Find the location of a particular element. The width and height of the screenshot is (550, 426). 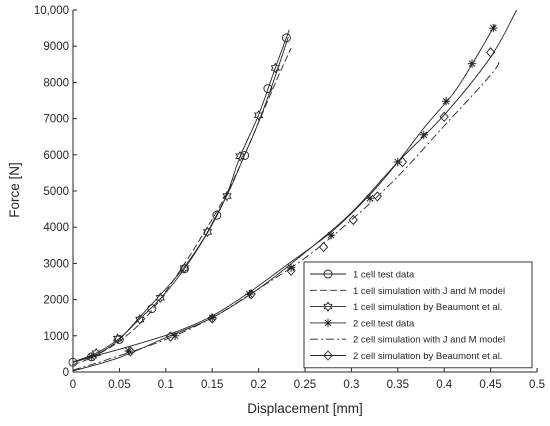

x-tick-label: 0.35 is located at coordinates (398, 385).